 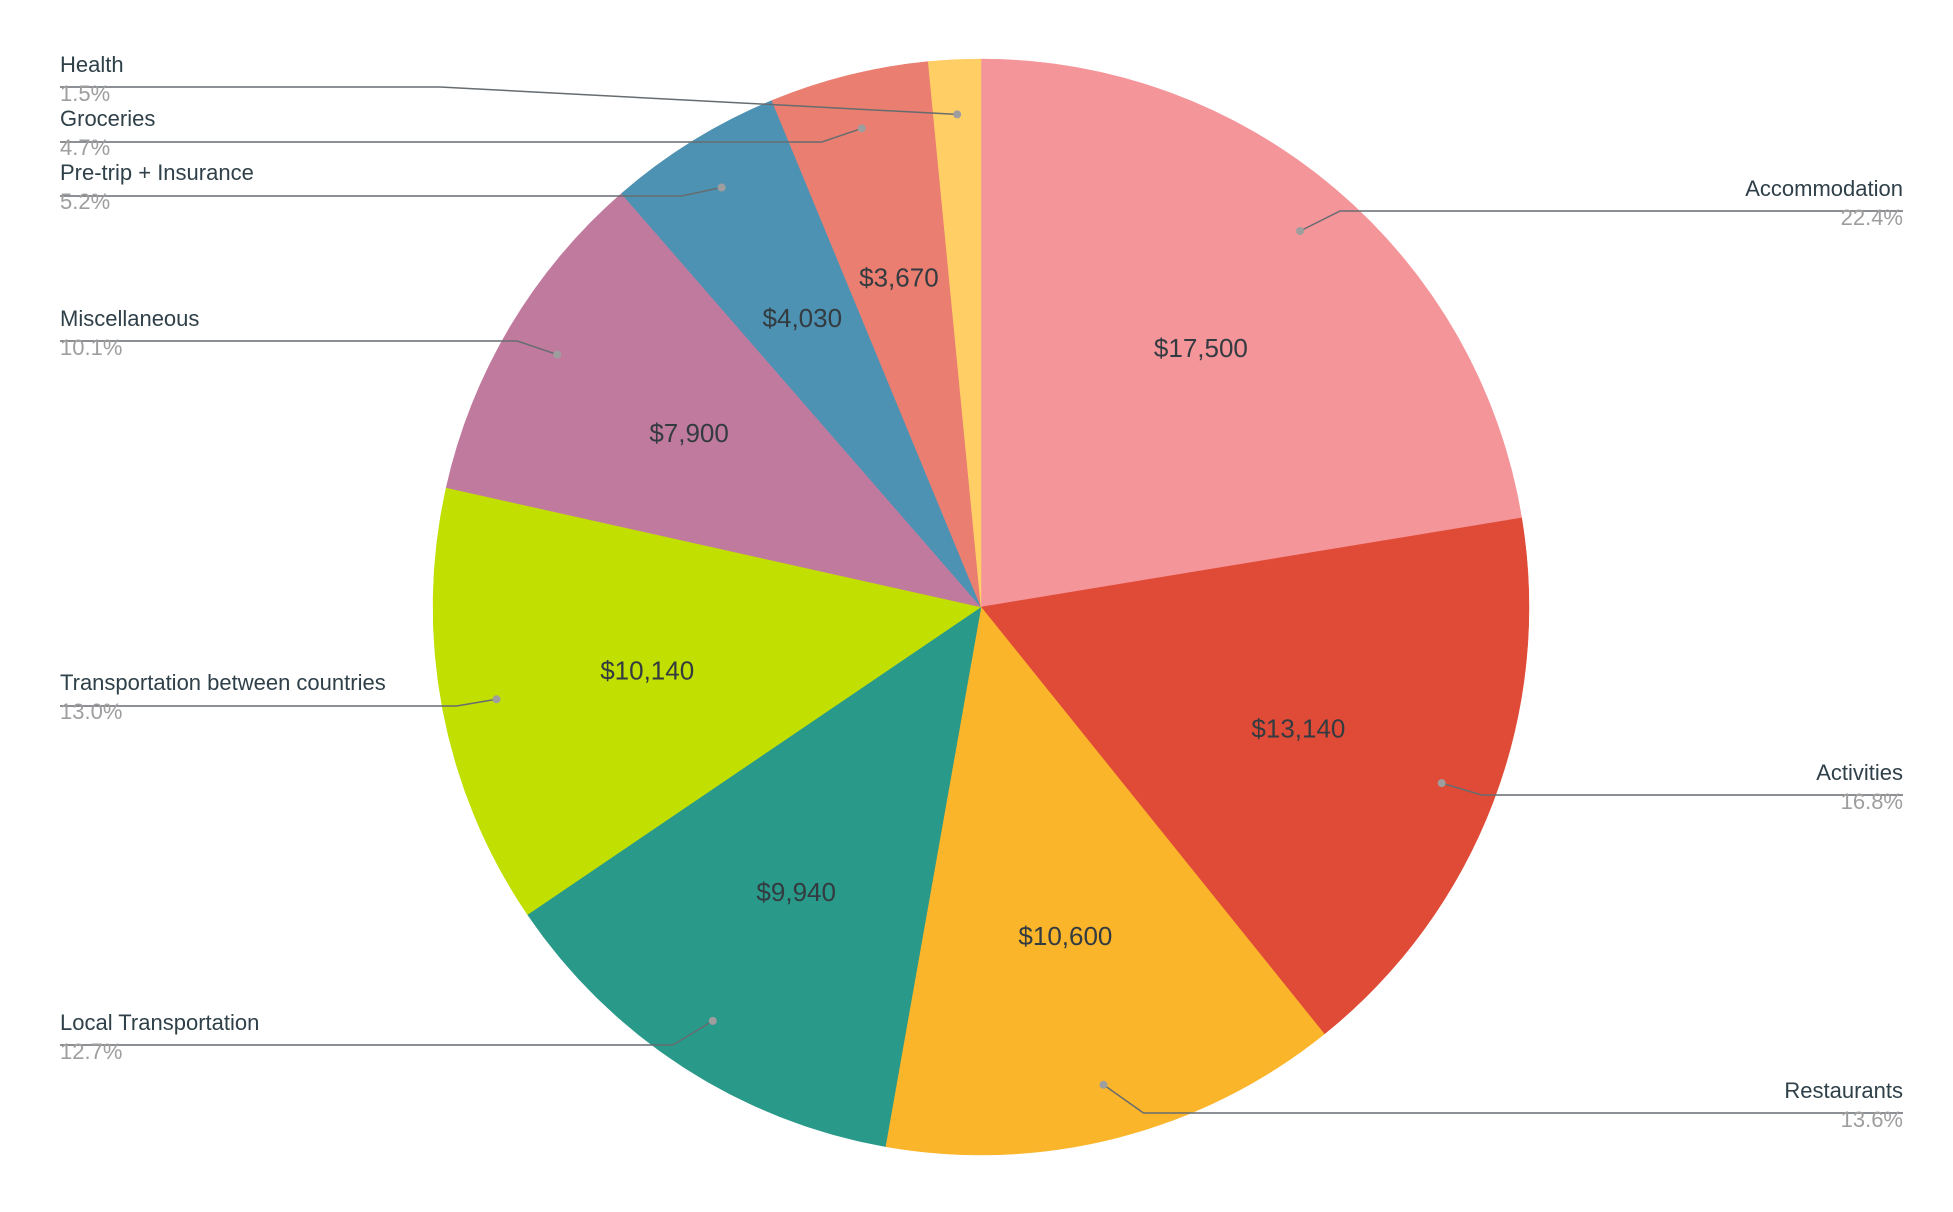 What do you see at coordinates (1843, 1090) in the screenshot?
I see `category-label-restaurants: Restaurants` at bounding box center [1843, 1090].